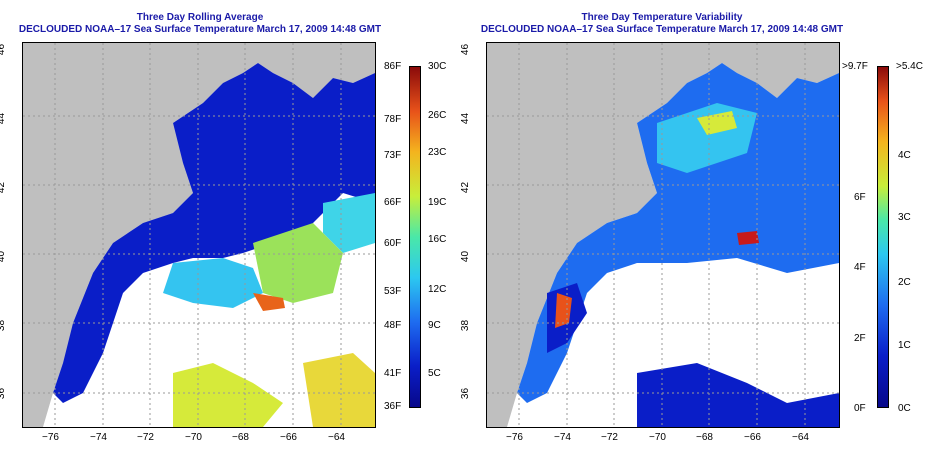 This screenshot has height=475, width=950. What do you see at coordinates (466, 187) in the screenshot?
I see `right-y-tick-42: 42` at bounding box center [466, 187].